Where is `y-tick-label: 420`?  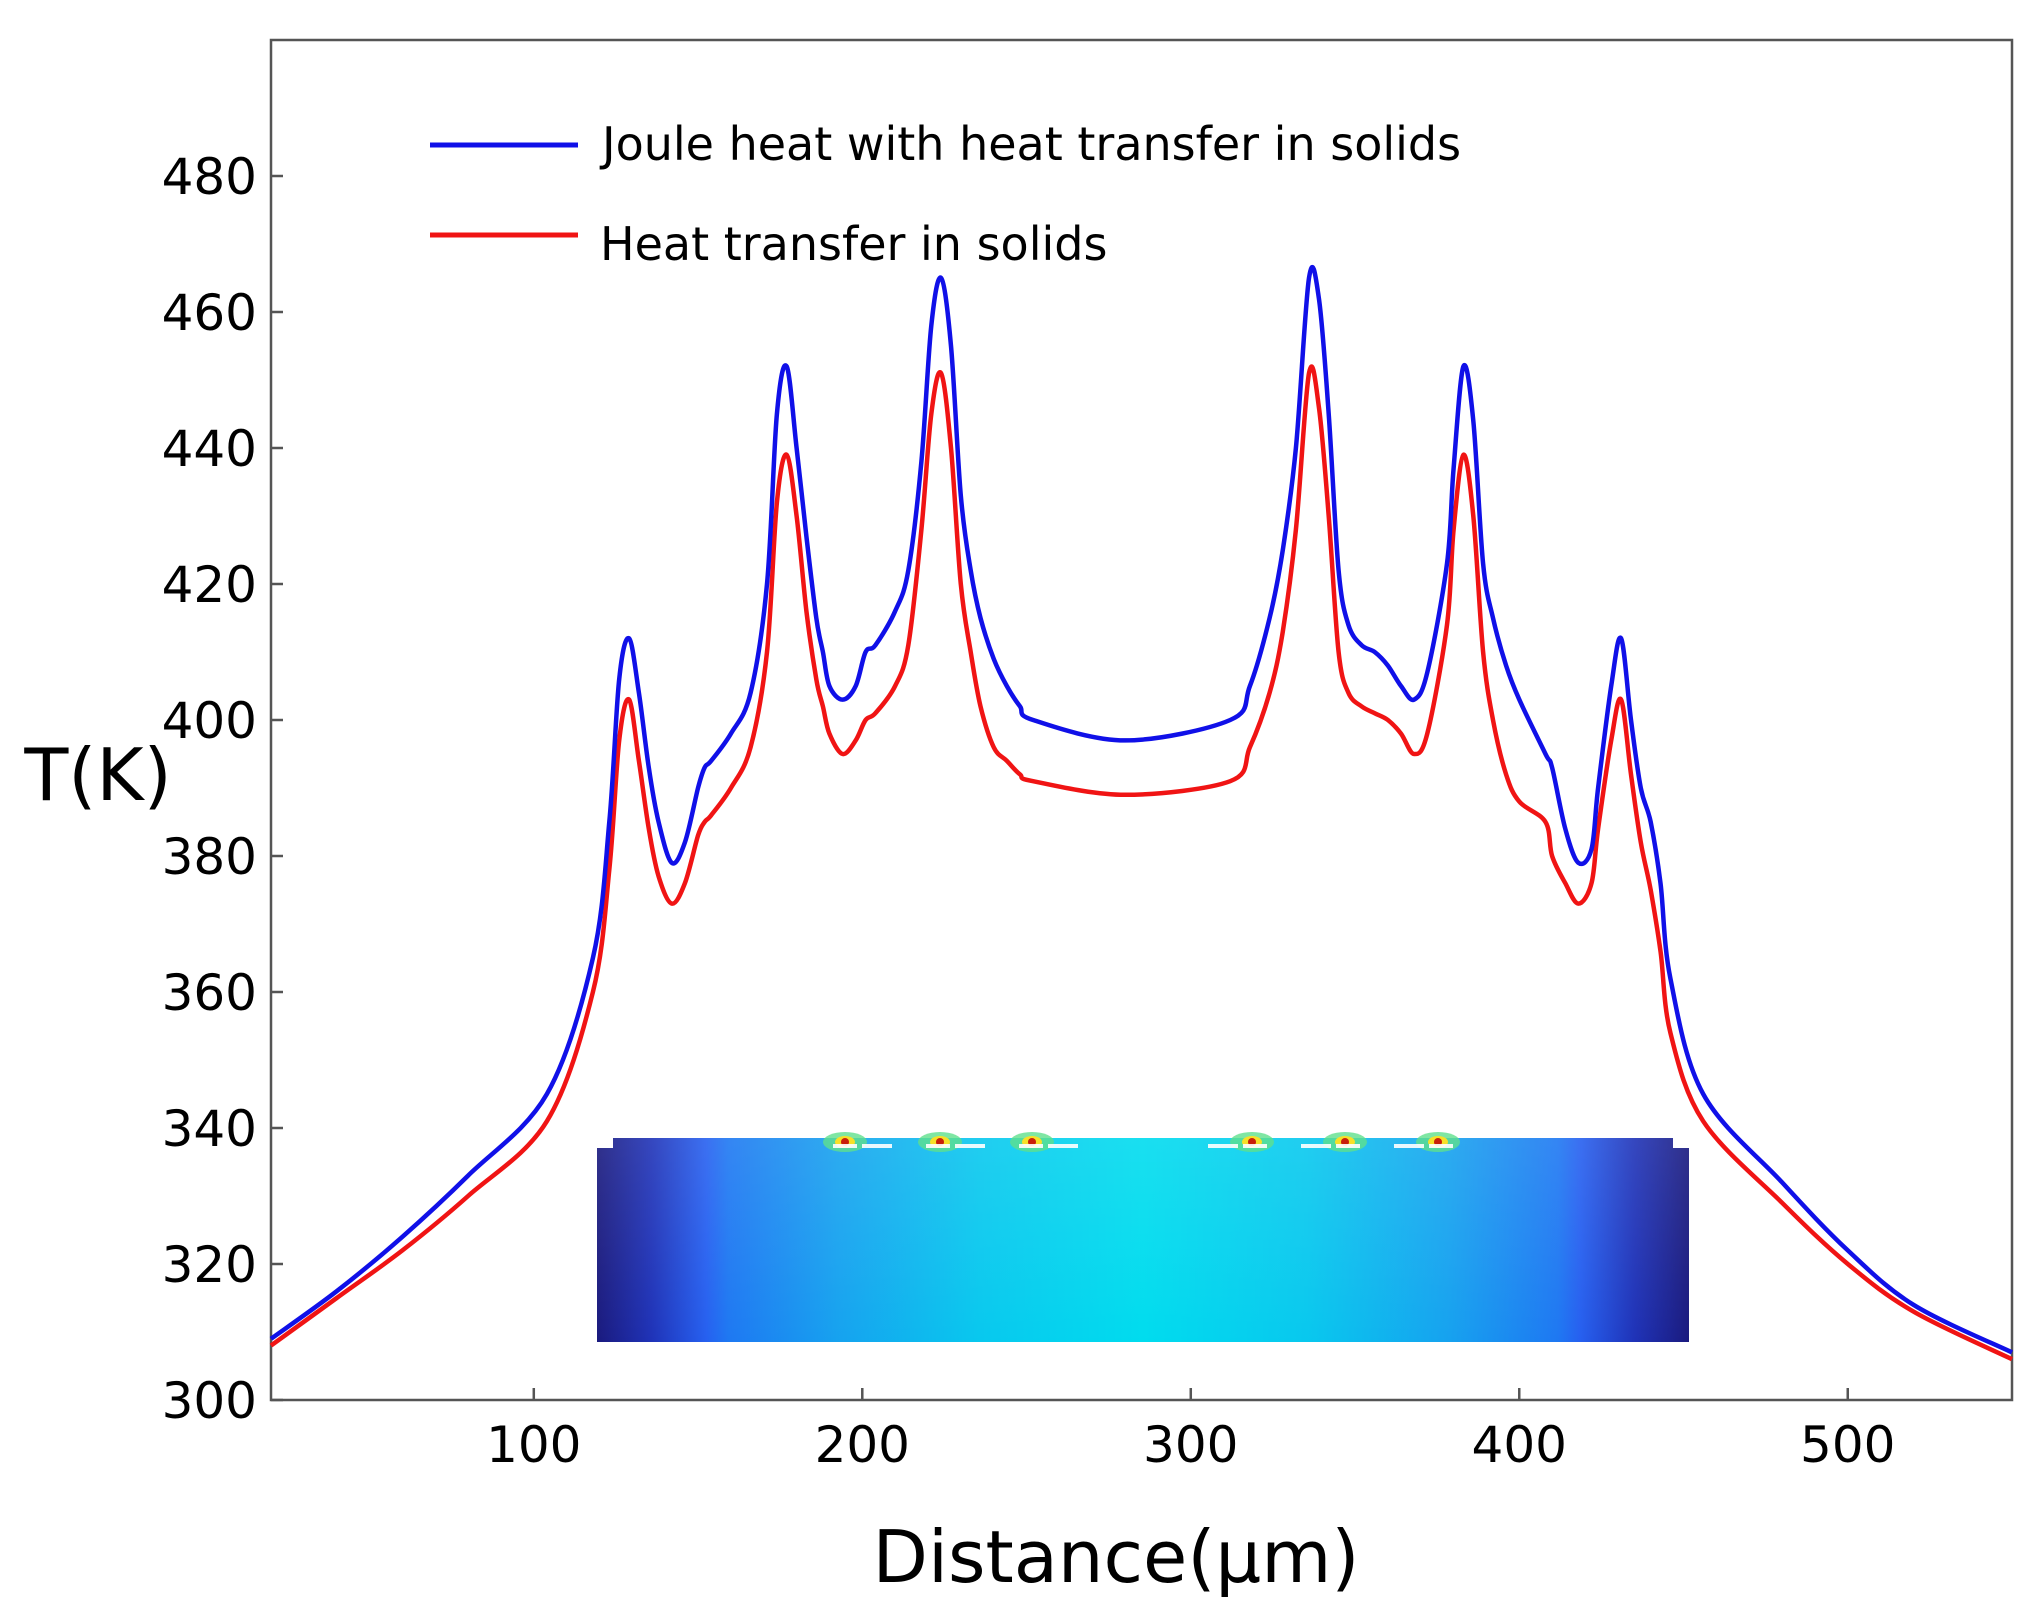
y-tick-label: 420 is located at coordinates (209, 585).